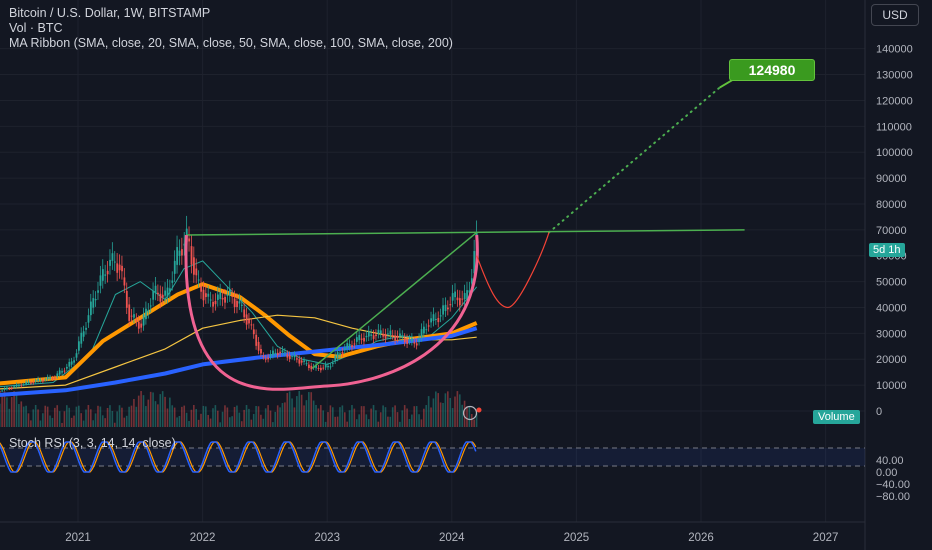  I want to click on price-tick-label: 20000, so click(891, 360).